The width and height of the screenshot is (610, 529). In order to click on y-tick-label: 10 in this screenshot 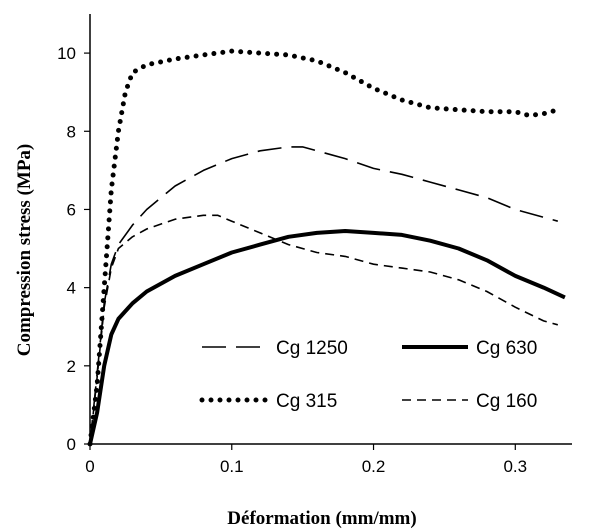, I will do `click(66, 53)`.